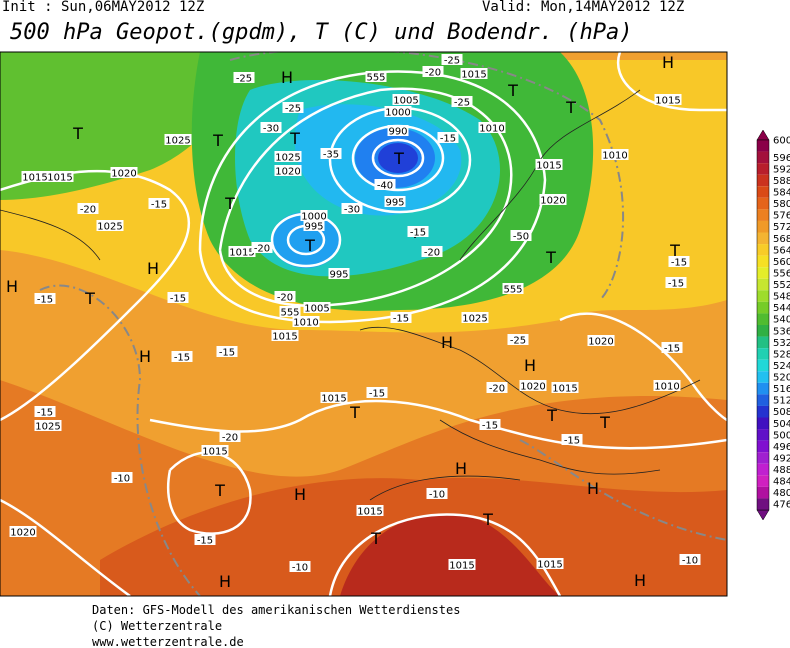 The width and height of the screenshot is (790, 648). Describe the element at coordinates (781, 169) in the screenshot. I see `colorbar-label: 592` at that location.